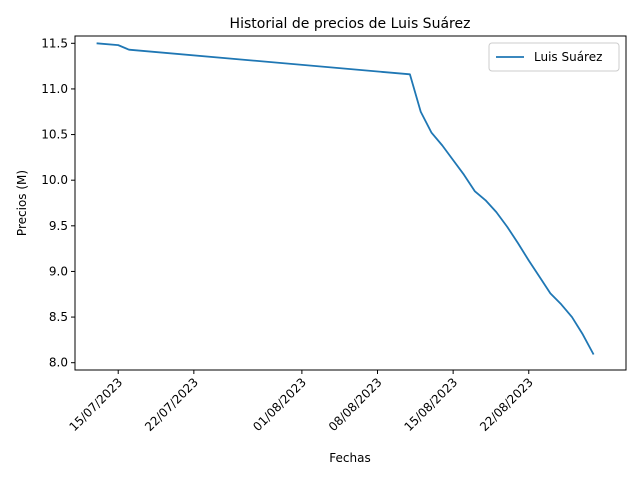 The height and width of the screenshot is (480, 640). Describe the element at coordinates (58, 271) in the screenshot. I see `y-tick-label: 9.0` at that location.